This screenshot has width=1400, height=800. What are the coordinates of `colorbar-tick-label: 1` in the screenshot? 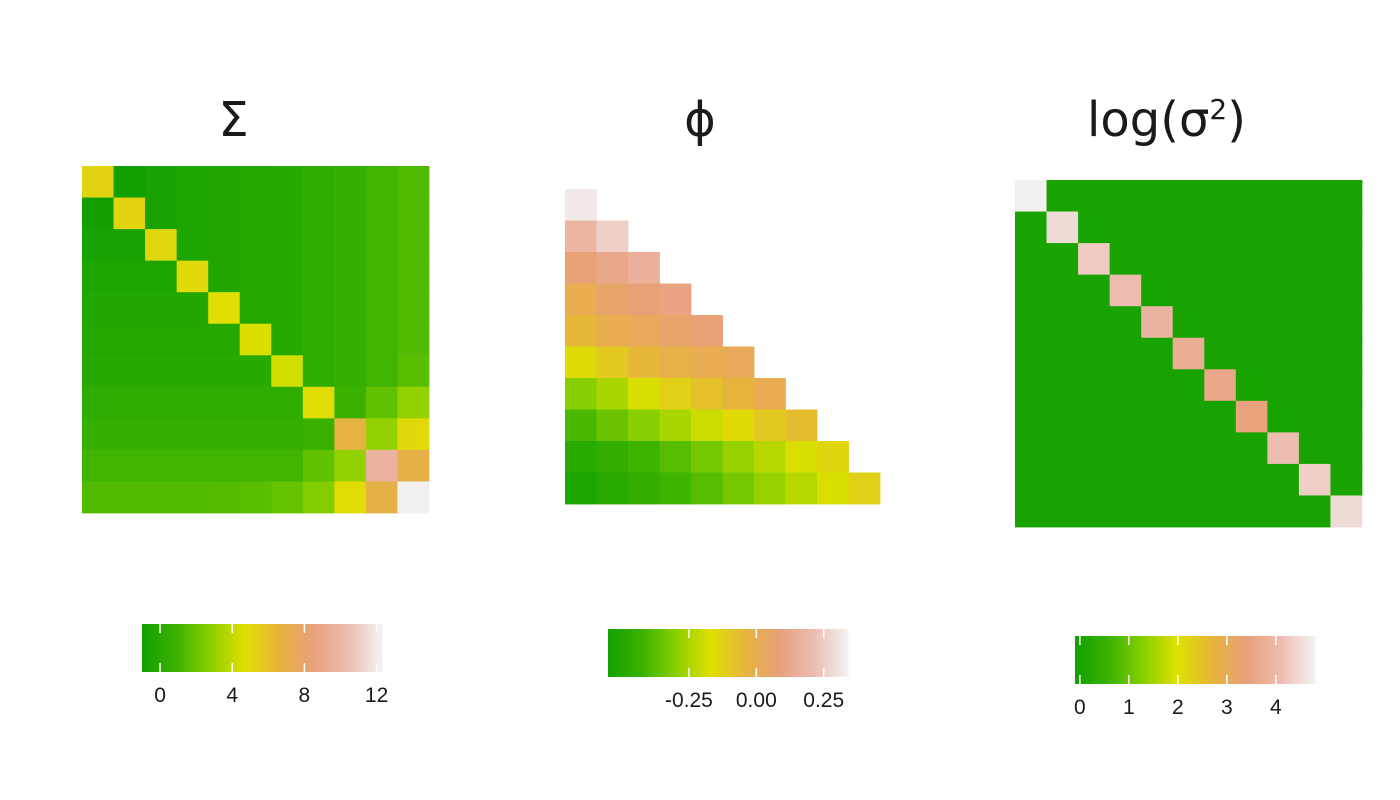 It's located at (1129, 707).